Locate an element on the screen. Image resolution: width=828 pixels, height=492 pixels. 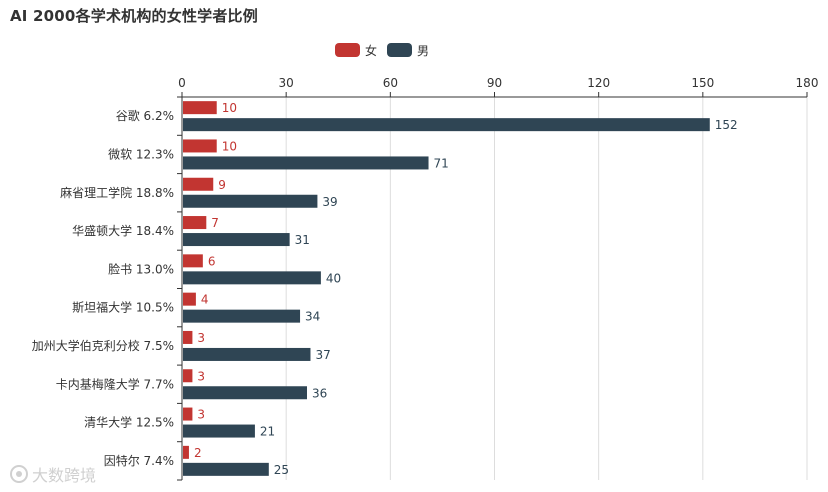
watermark: 大数跨境 is located at coordinates (53, 474).